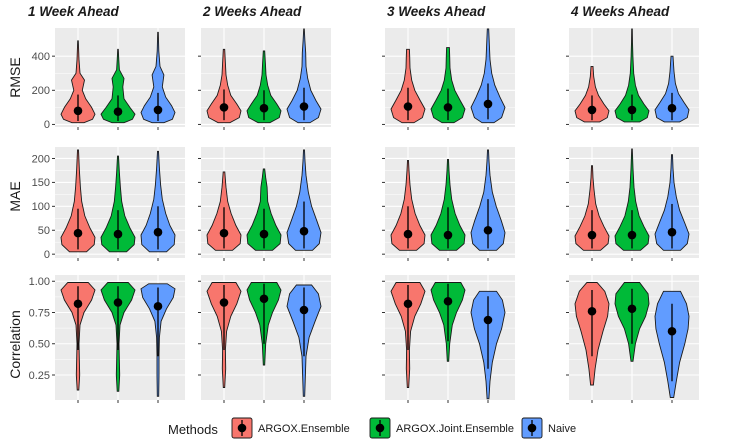 Image resolution: width=738 pixels, height=444 pixels. I want to click on panel-mae-2-weeks-ahead, so click(264, 204).